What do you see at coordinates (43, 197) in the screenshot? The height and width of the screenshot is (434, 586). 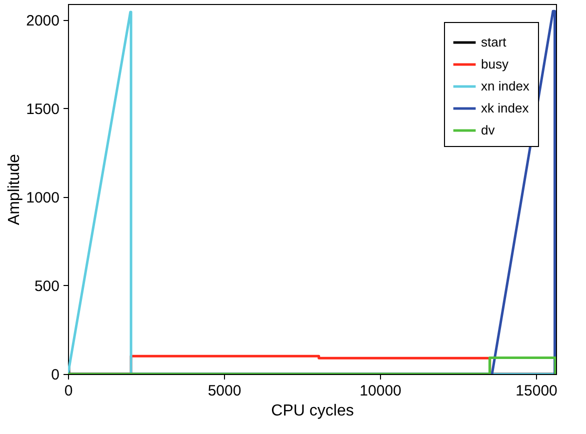 I see `y-tick-label: 1000` at bounding box center [43, 197].